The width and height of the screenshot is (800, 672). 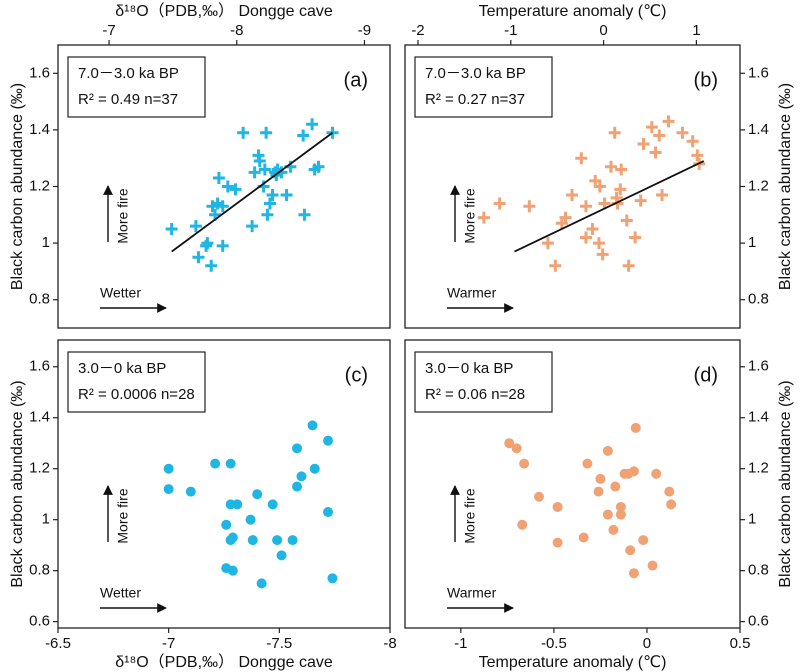 What do you see at coordinates (417, 30) in the screenshot?
I see `x-tick-label: -2` at bounding box center [417, 30].